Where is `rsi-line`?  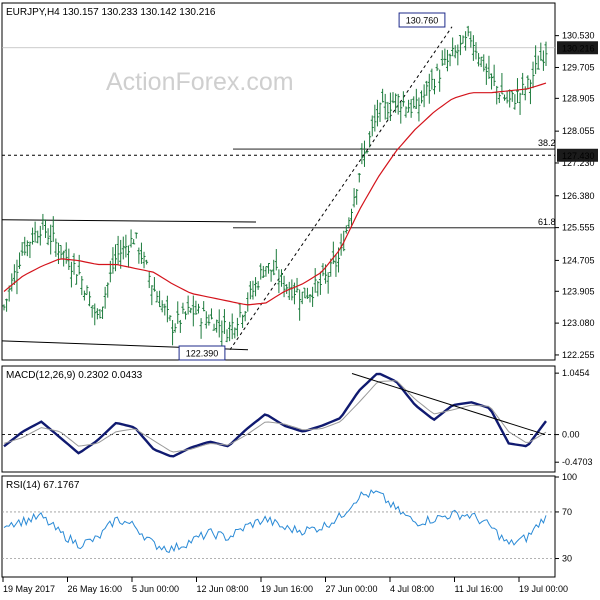
rsi-line is located at coordinates (275, 521).